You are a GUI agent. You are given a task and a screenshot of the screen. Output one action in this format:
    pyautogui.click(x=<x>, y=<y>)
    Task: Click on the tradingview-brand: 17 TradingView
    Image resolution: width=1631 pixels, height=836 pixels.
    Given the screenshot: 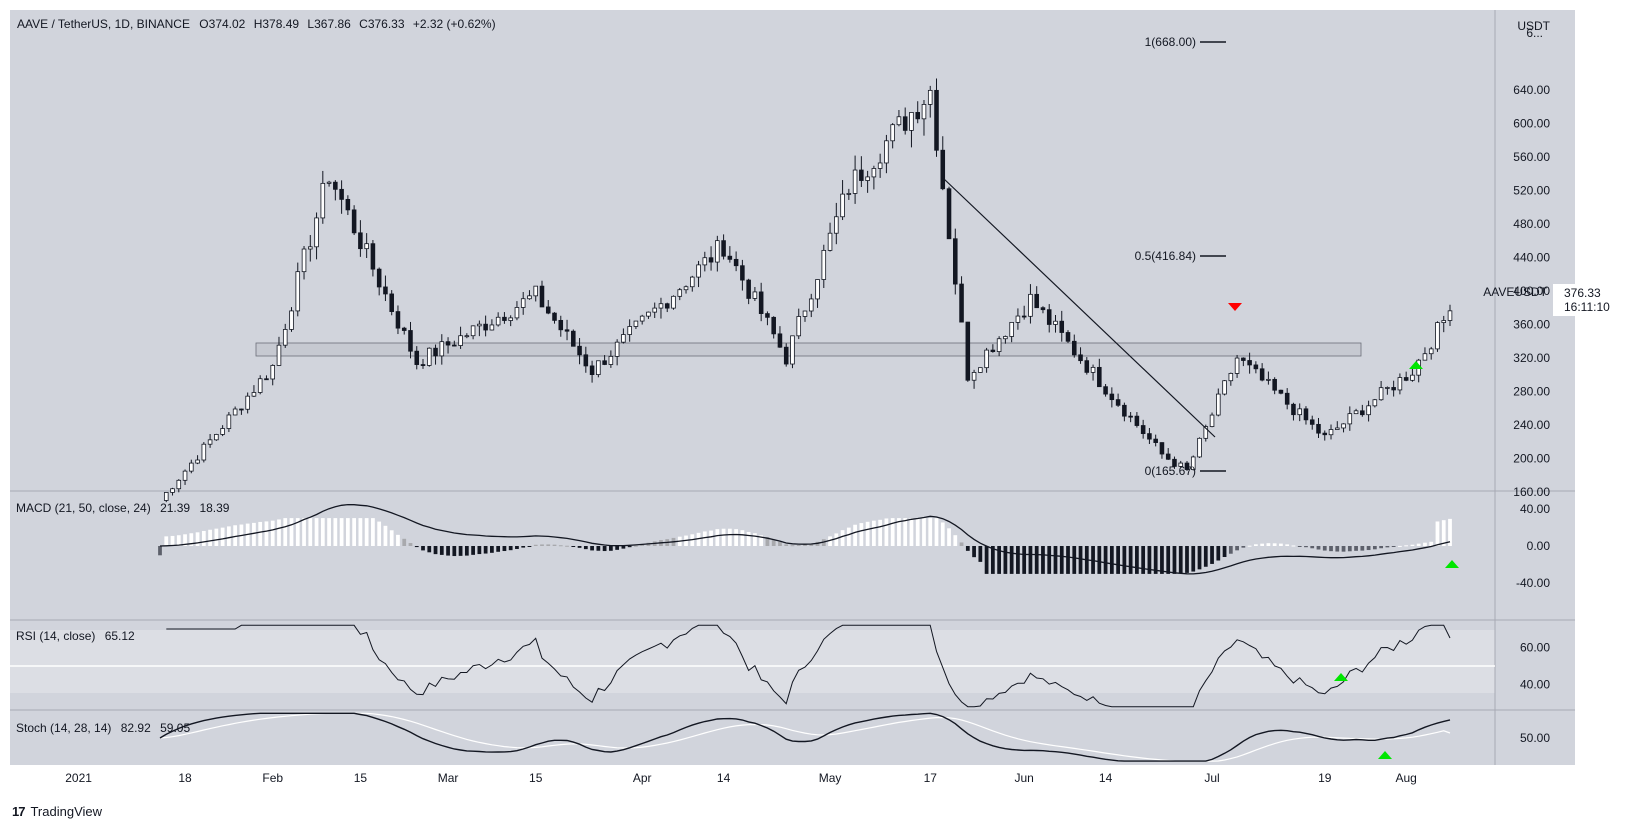 What is the action you would take?
    pyautogui.click(x=57, y=811)
    